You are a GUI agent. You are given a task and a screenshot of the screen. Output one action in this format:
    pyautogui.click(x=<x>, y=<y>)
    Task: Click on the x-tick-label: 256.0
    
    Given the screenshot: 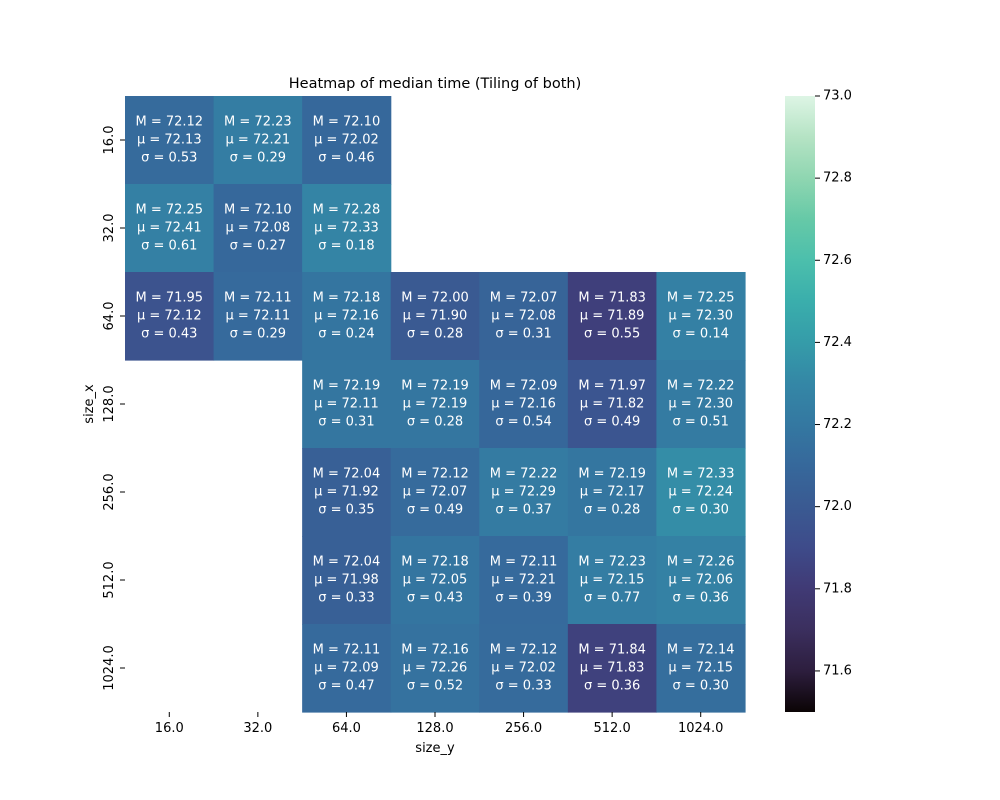 What is the action you would take?
    pyautogui.click(x=523, y=728)
    